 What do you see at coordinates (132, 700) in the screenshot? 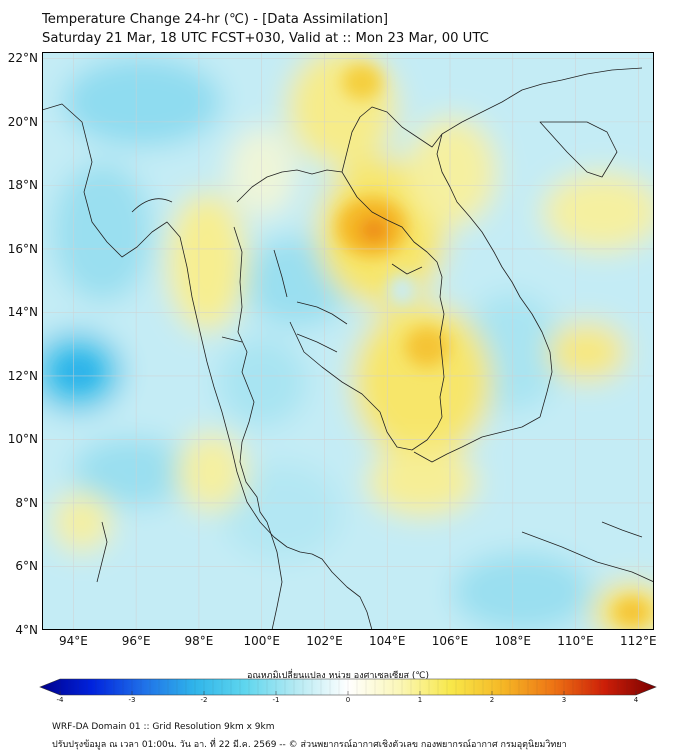
I see `colorbar-tick-label: -3` at bounding box center [132, 700].